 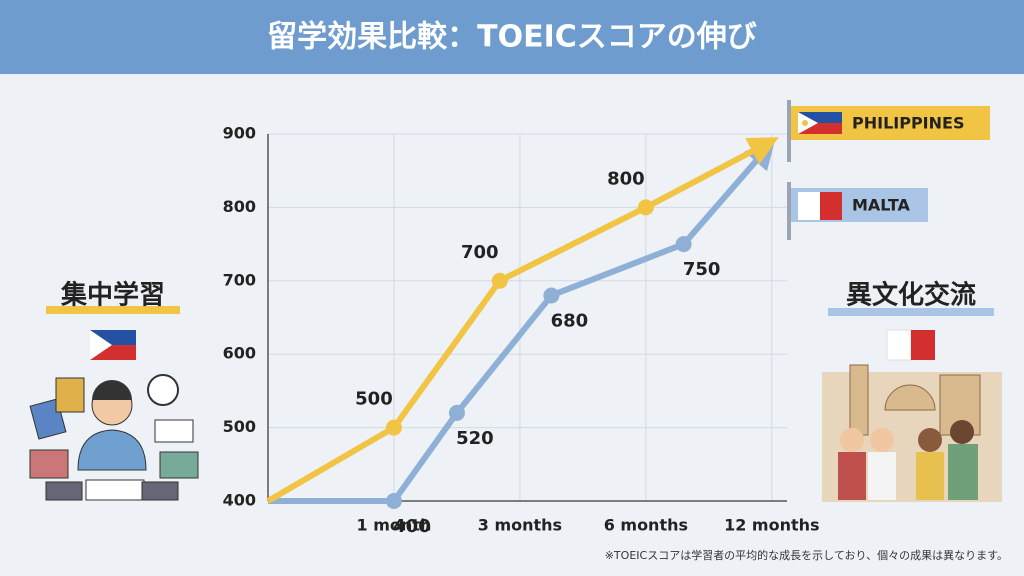 What do you see at coordinates (239, 279) in the screenshot?
I see `y-tick-label: 700` at bounding box center [239, 279].